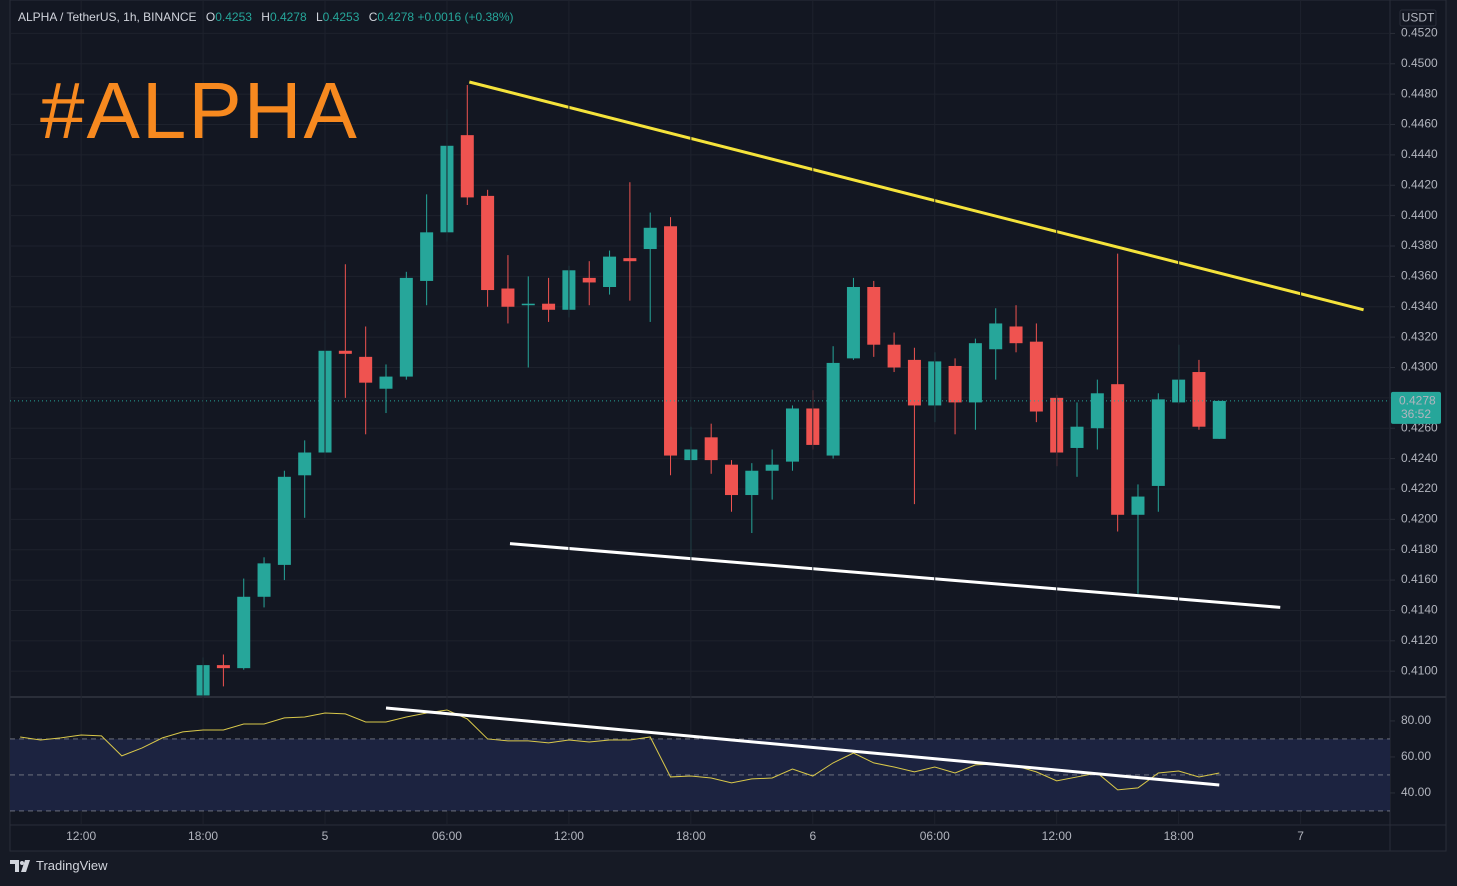  What do you see at coordinates (1419, 549) in the screenshot?
I see `y-tick-label: 0.4180` at bounding box center [1419, 549].